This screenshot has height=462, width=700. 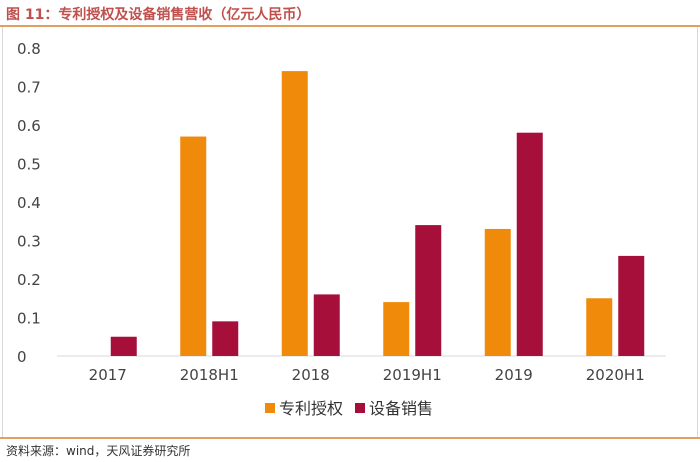 I want to click on y-tick-label: 0.4, so click(x=29, y=203).